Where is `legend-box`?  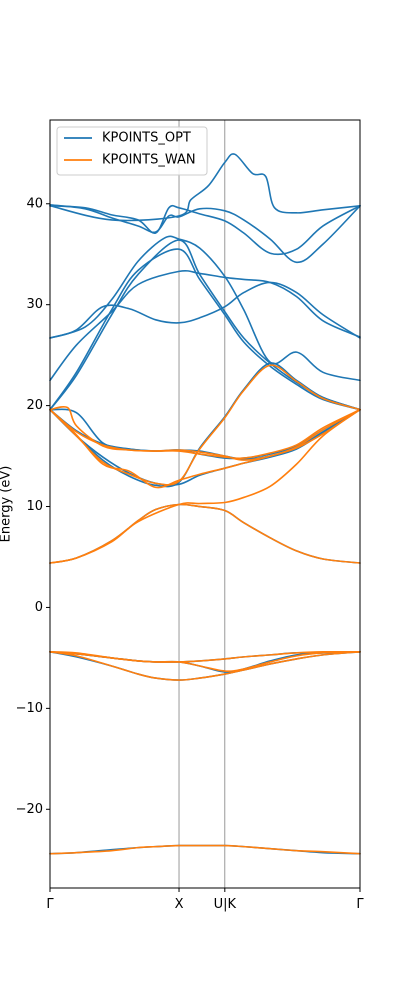
legend-box is located at coordinates (132, 151).